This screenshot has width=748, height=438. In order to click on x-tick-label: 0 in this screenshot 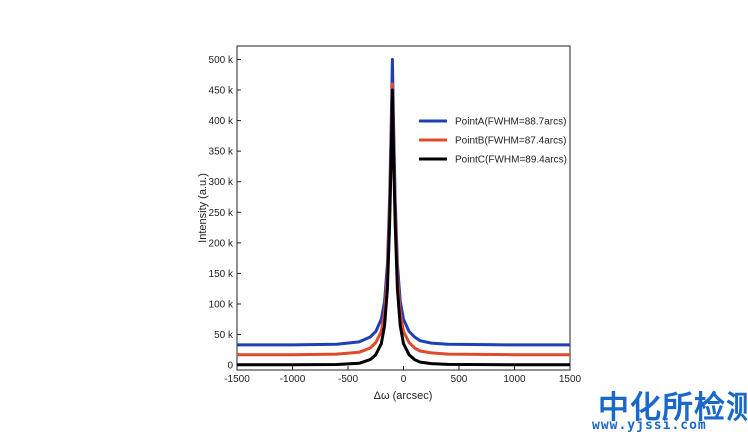, I will do `click(404, 379)`.